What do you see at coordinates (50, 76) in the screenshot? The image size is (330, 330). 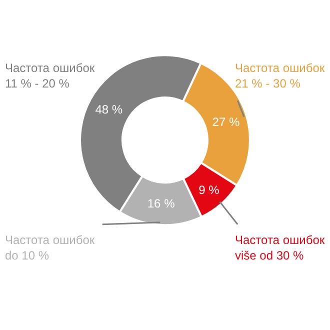 I see `slice-label: Частота ошибок 11 % - 20 %` at bounding box center [50, 76].